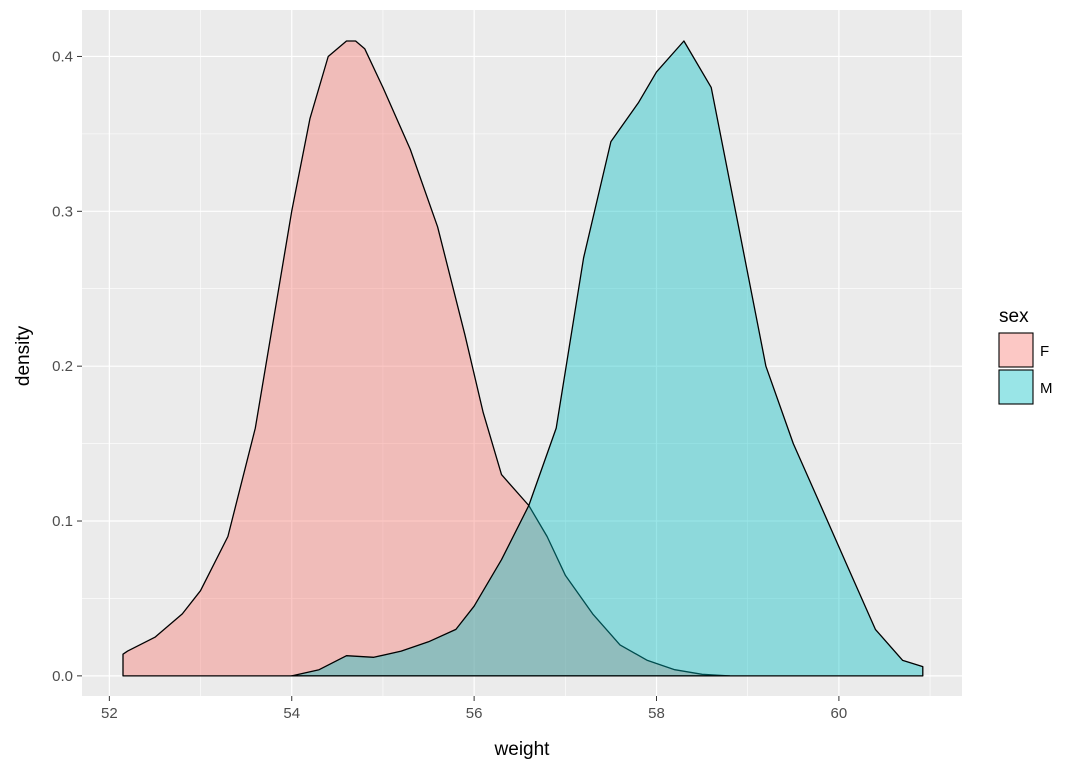 The height and width of the screenshot is (771, 1080). What do you see at coordinates (1046, 388) in the screenshot?
I see `legend-label-m: M` at bounding box center [1046, 388].